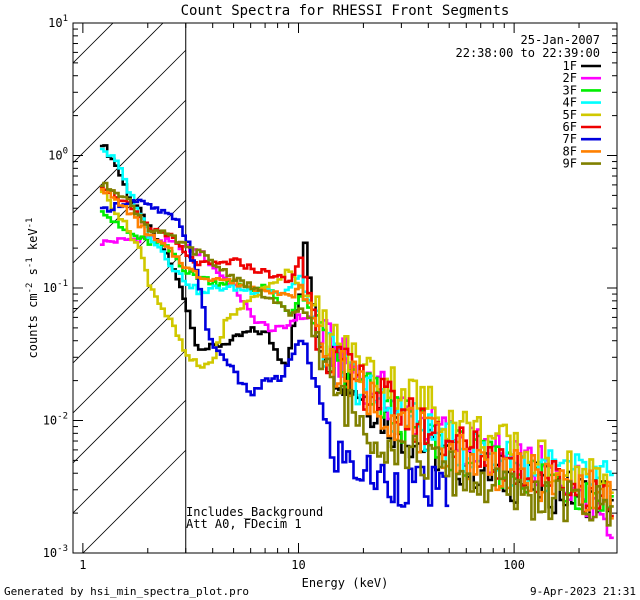 The width and height of the screenshot is (640, 600). I want to click on annotation-attenuator: Att A0, FDecim 1, so click(244, 524).